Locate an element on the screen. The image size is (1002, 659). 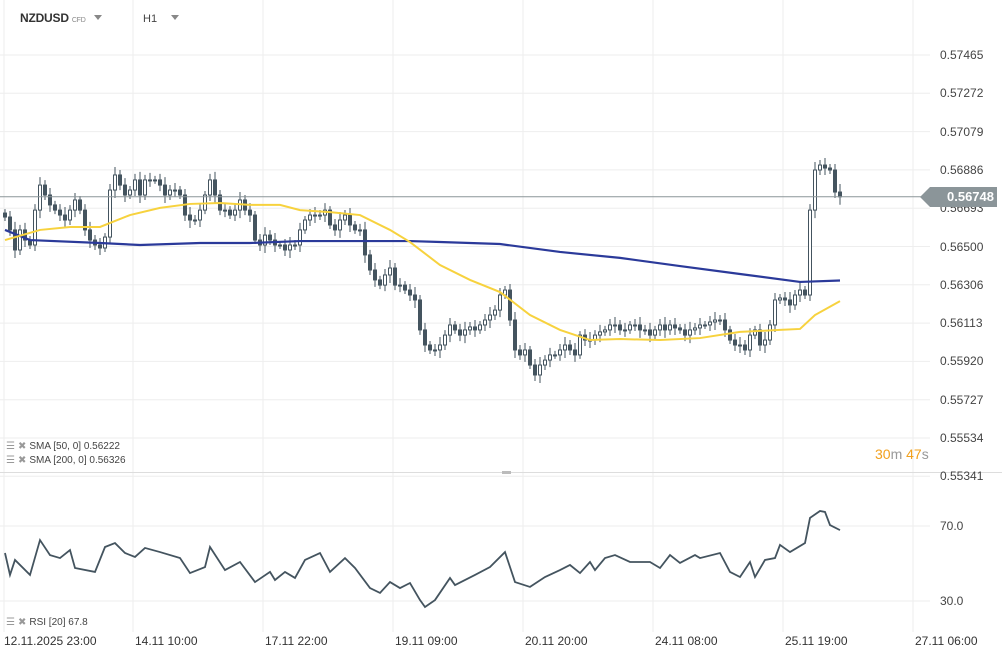
legend-sma200: ☰ ✖ SMA [200, 0] 0.56326 is located at coordinates (66, 460).